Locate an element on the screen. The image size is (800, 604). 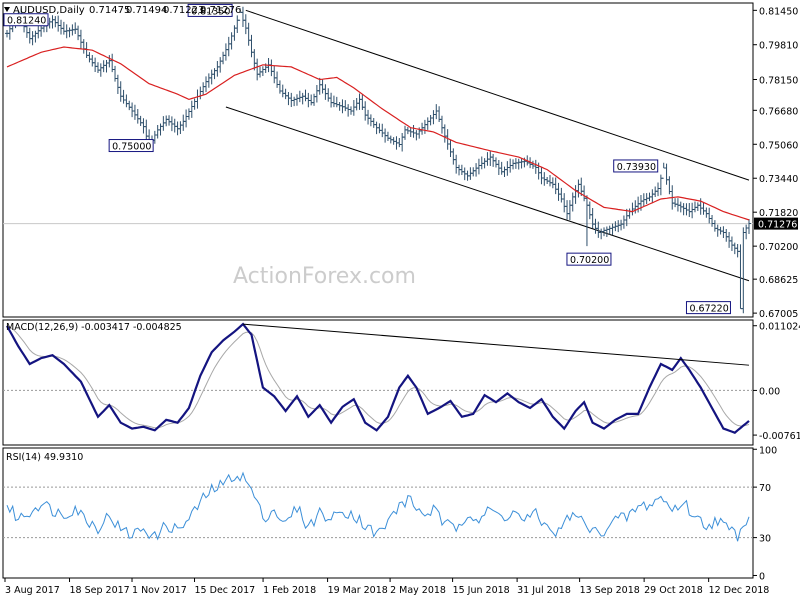
price-y-tick-label: 0.75060 is located at coordinates (778, 145).